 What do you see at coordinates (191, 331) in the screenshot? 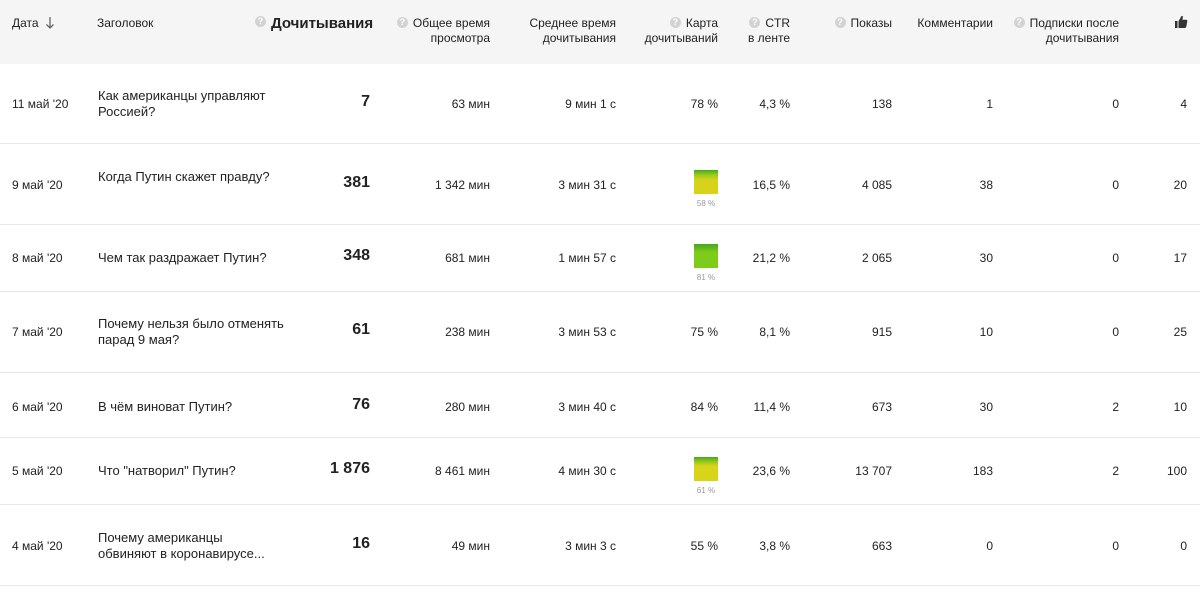
I see `row-title-link: Почему нельзя было отменять парад 9 мая?` at bounding box center [191, 331].